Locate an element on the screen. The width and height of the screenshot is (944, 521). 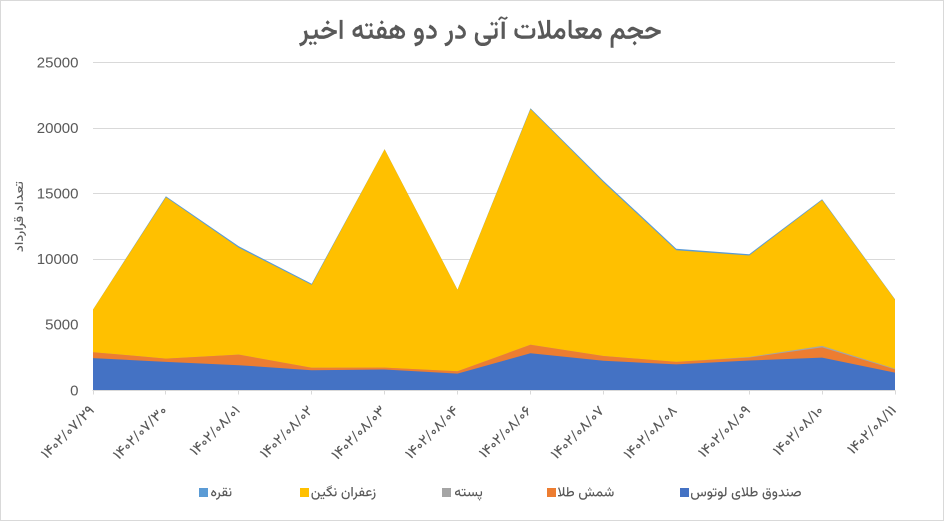
svg-text: 0 is located at coordinates (74, 390).